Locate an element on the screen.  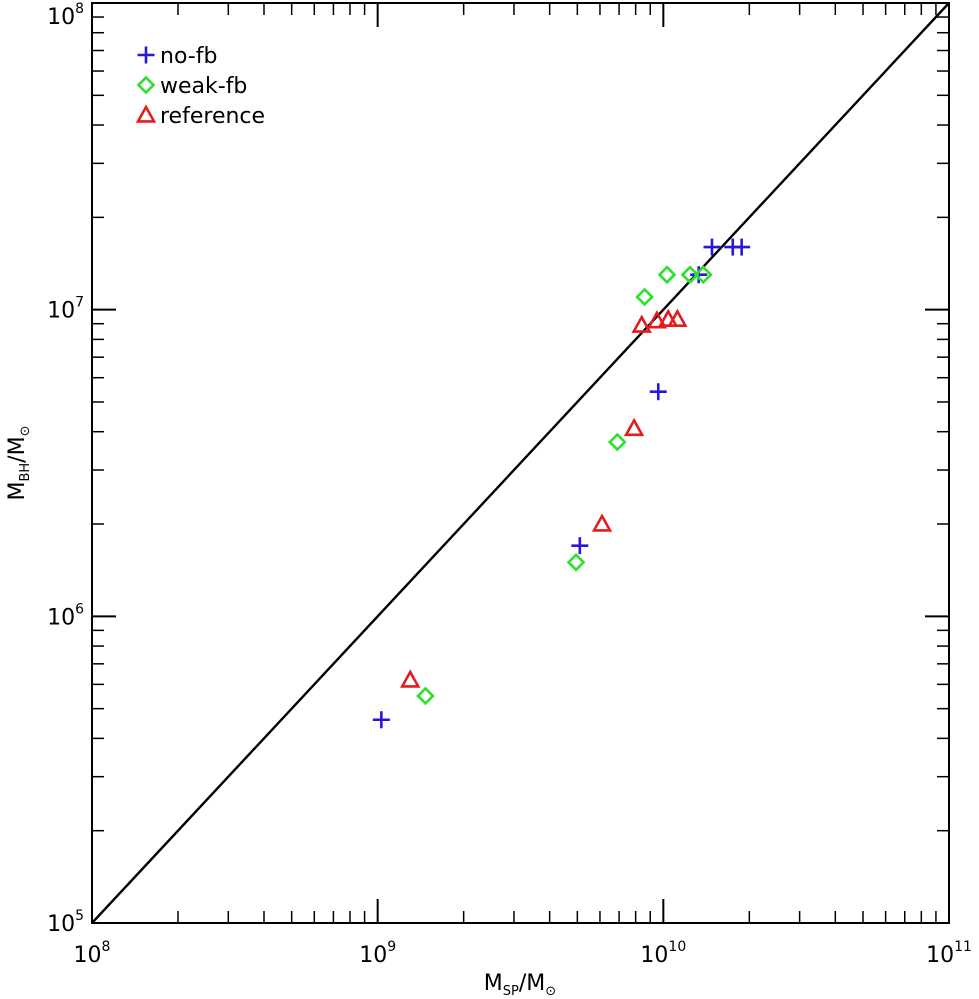
legend-marker-weak-fb is located at coordinates (146, 85).